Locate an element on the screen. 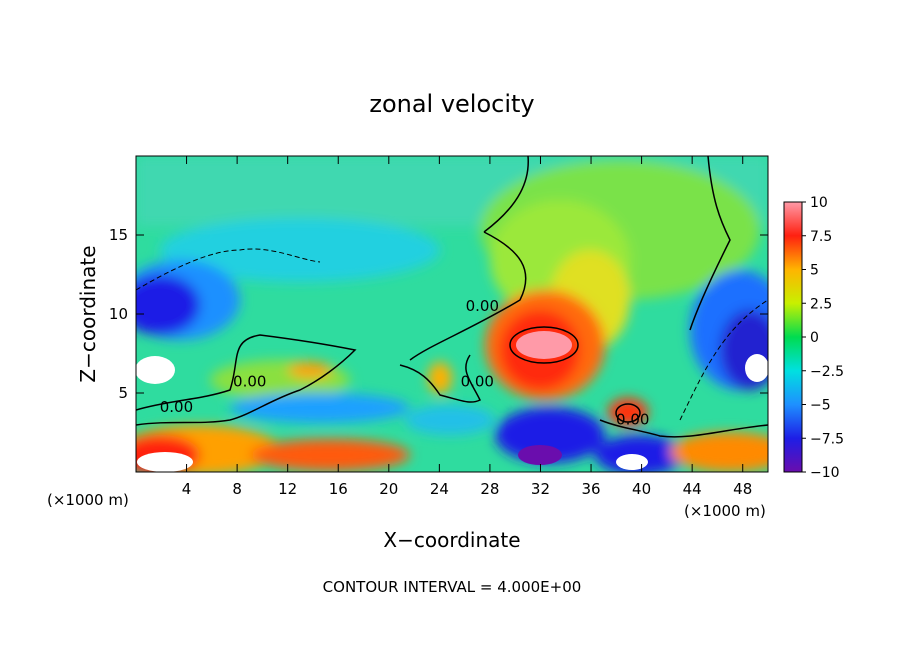 Image resolution: width=904 pixels, height=654 pixels. x-tick-label: 24 is located at coordinates (439, 489).